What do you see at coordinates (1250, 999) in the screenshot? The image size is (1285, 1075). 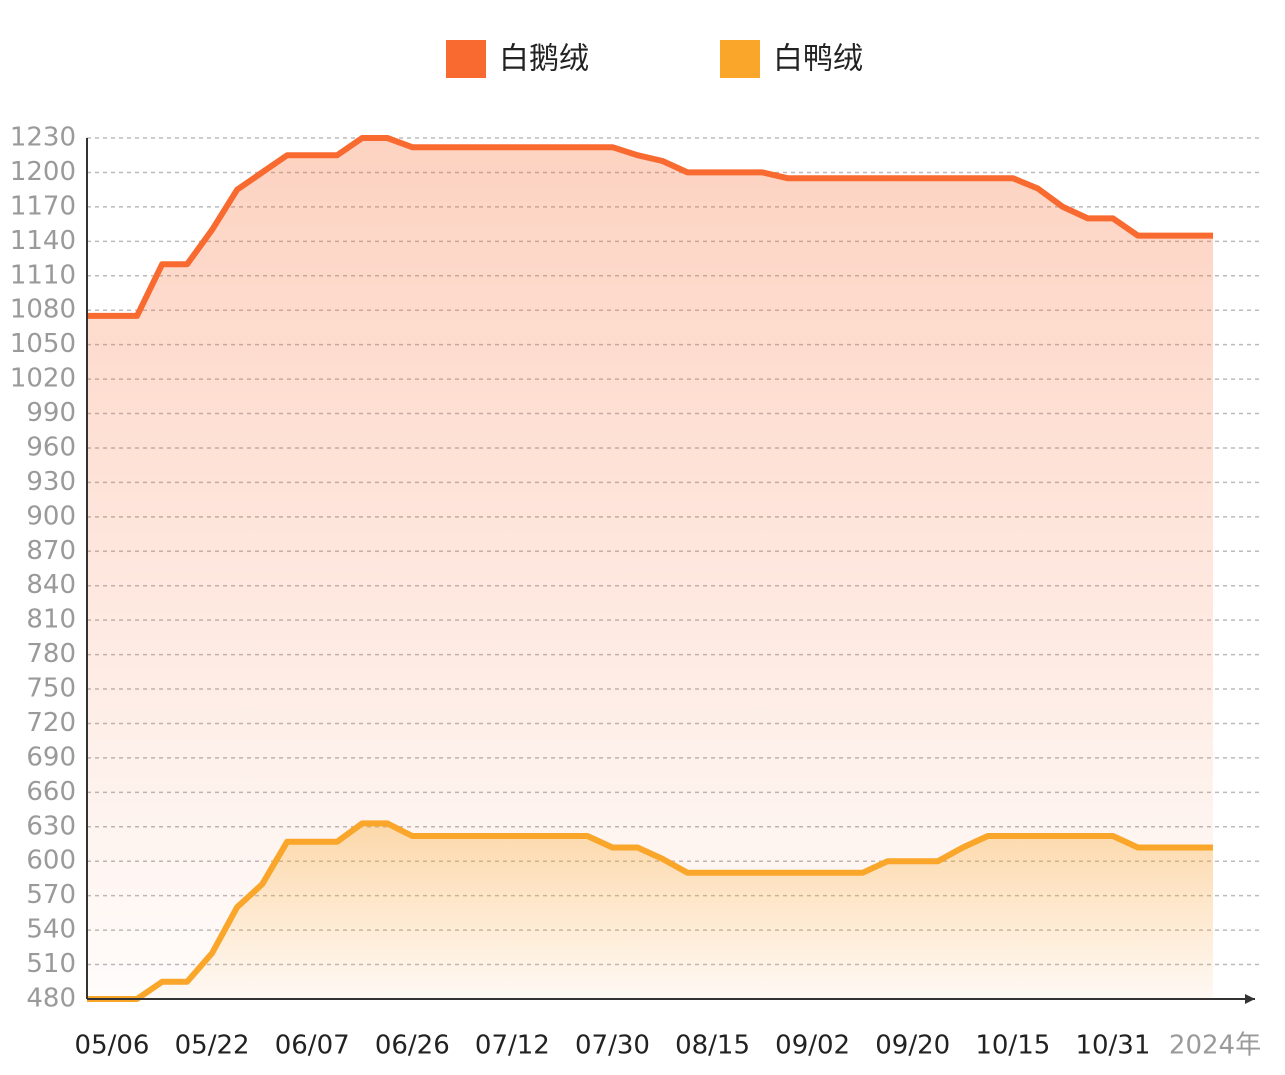 I see `x-axis-arrow` at bounding box center [1250, 999].